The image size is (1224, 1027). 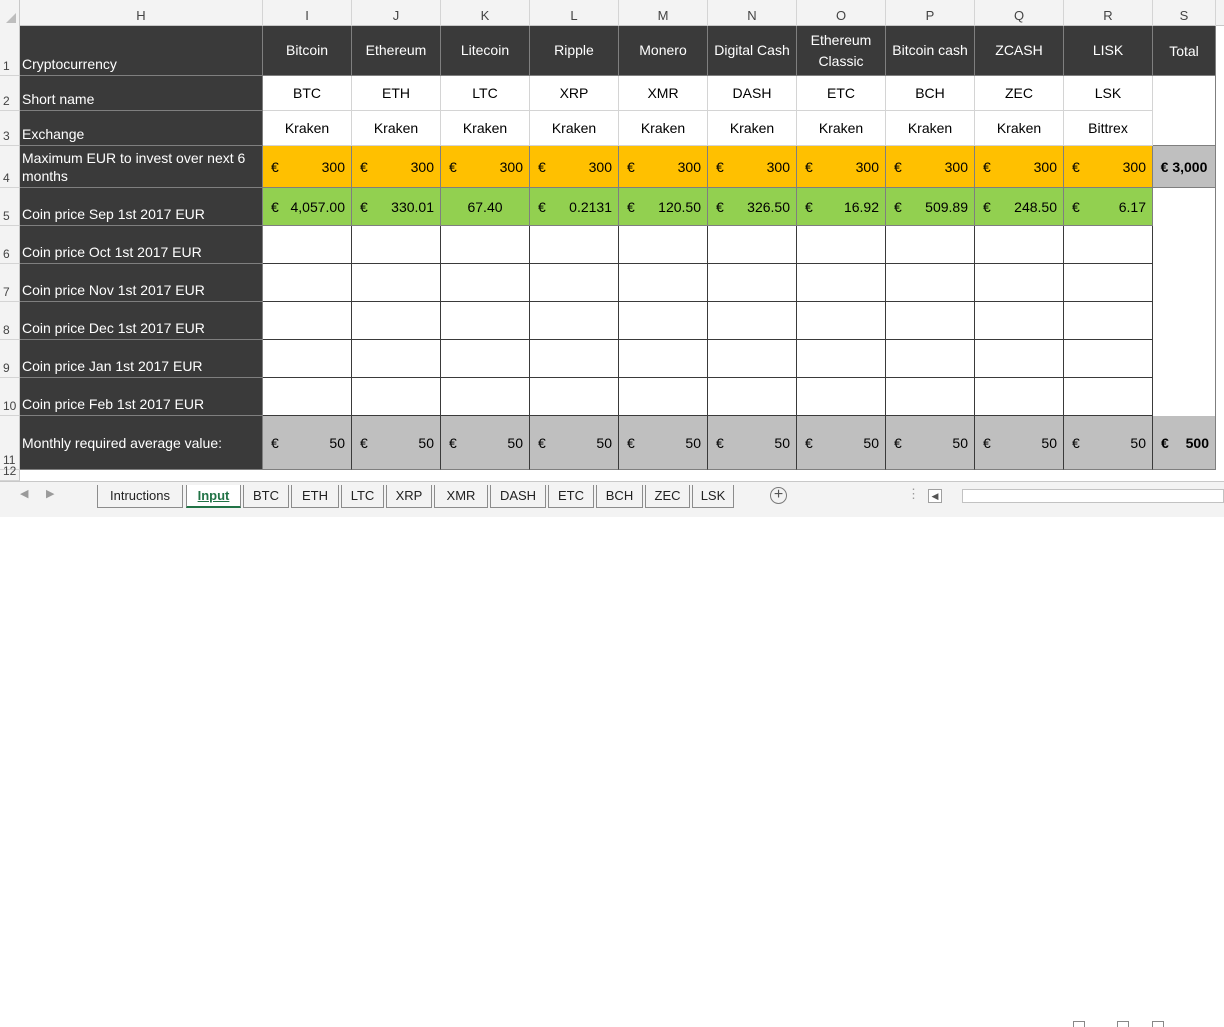 What do you see at coordinates (10, 321) in the screenshot?
I see `row-header: 8` at bounding box center [10, 321].